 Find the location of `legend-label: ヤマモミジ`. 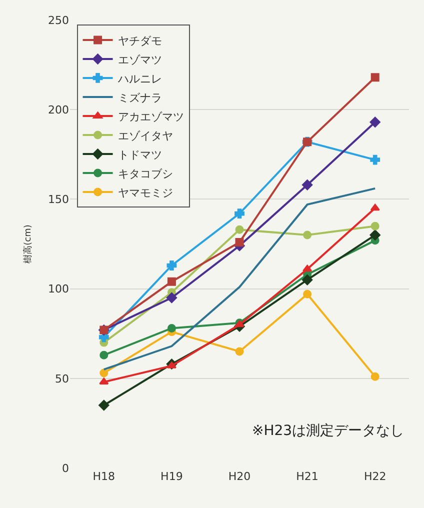

legend-label: ヤマモミジ is located at coordinates (145, 193).